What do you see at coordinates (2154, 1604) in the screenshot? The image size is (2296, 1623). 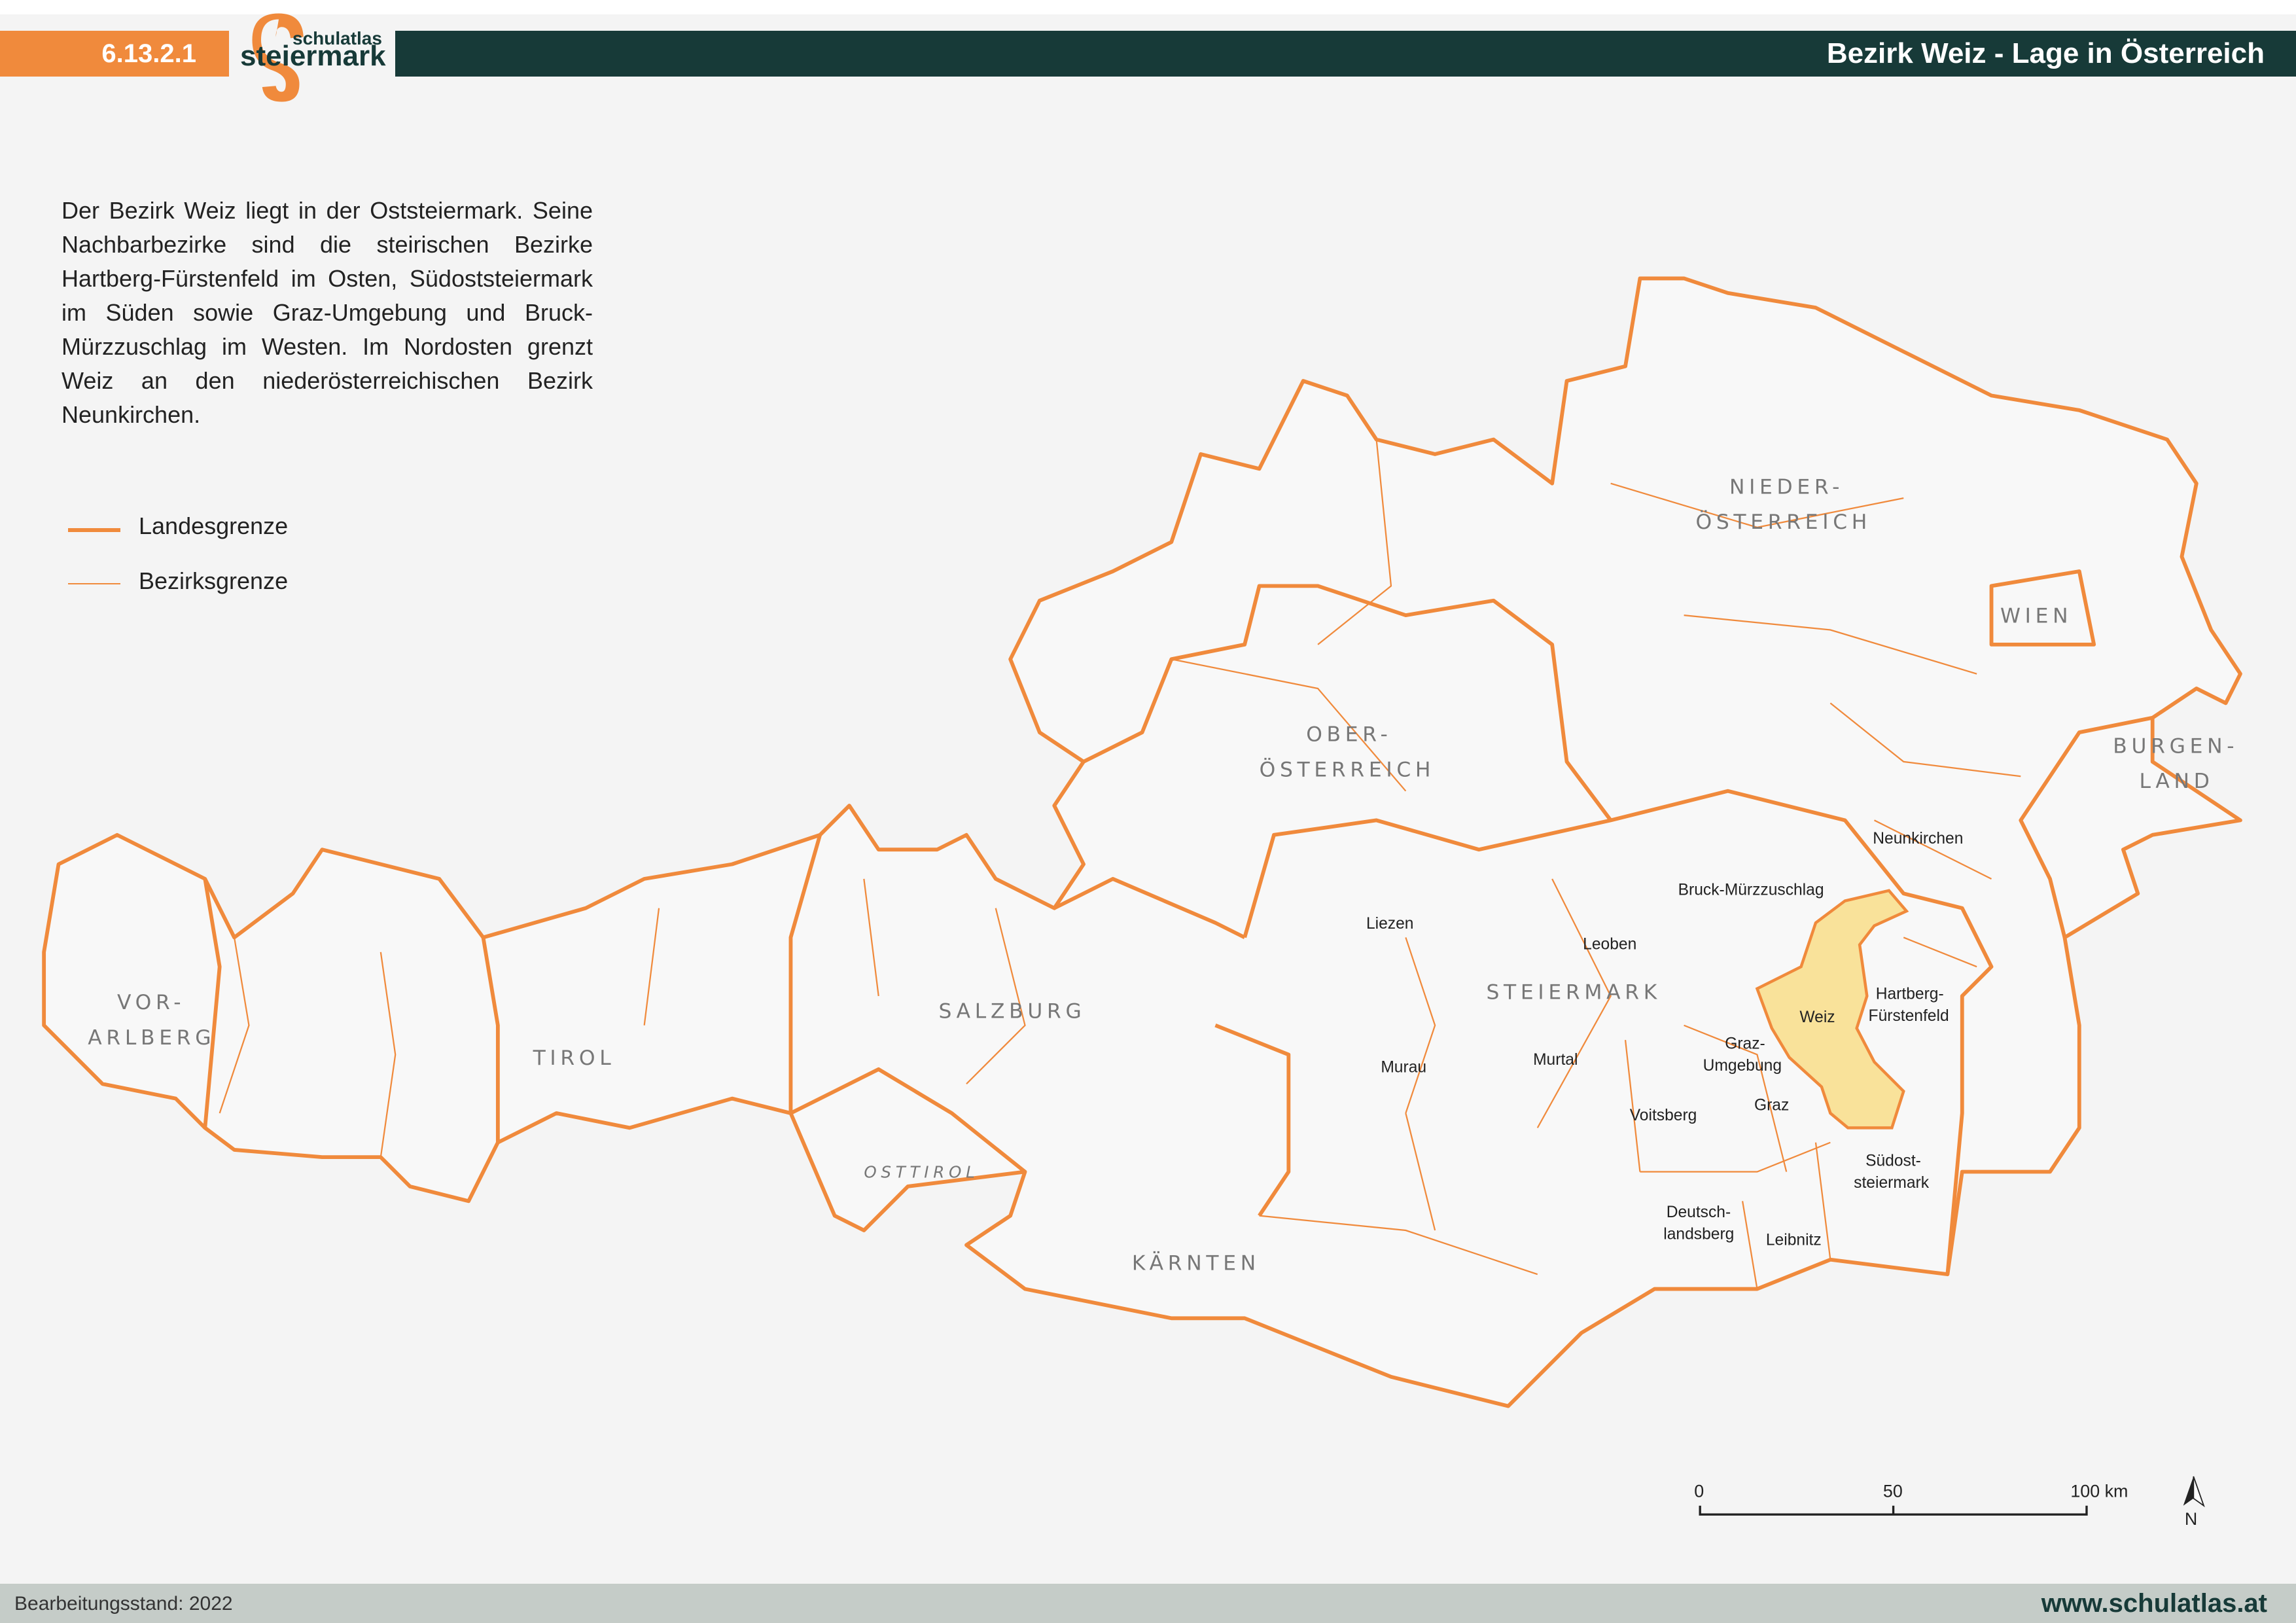 I see `website-link: www.schulatlas.at` at bounding box center [2154, 1604].